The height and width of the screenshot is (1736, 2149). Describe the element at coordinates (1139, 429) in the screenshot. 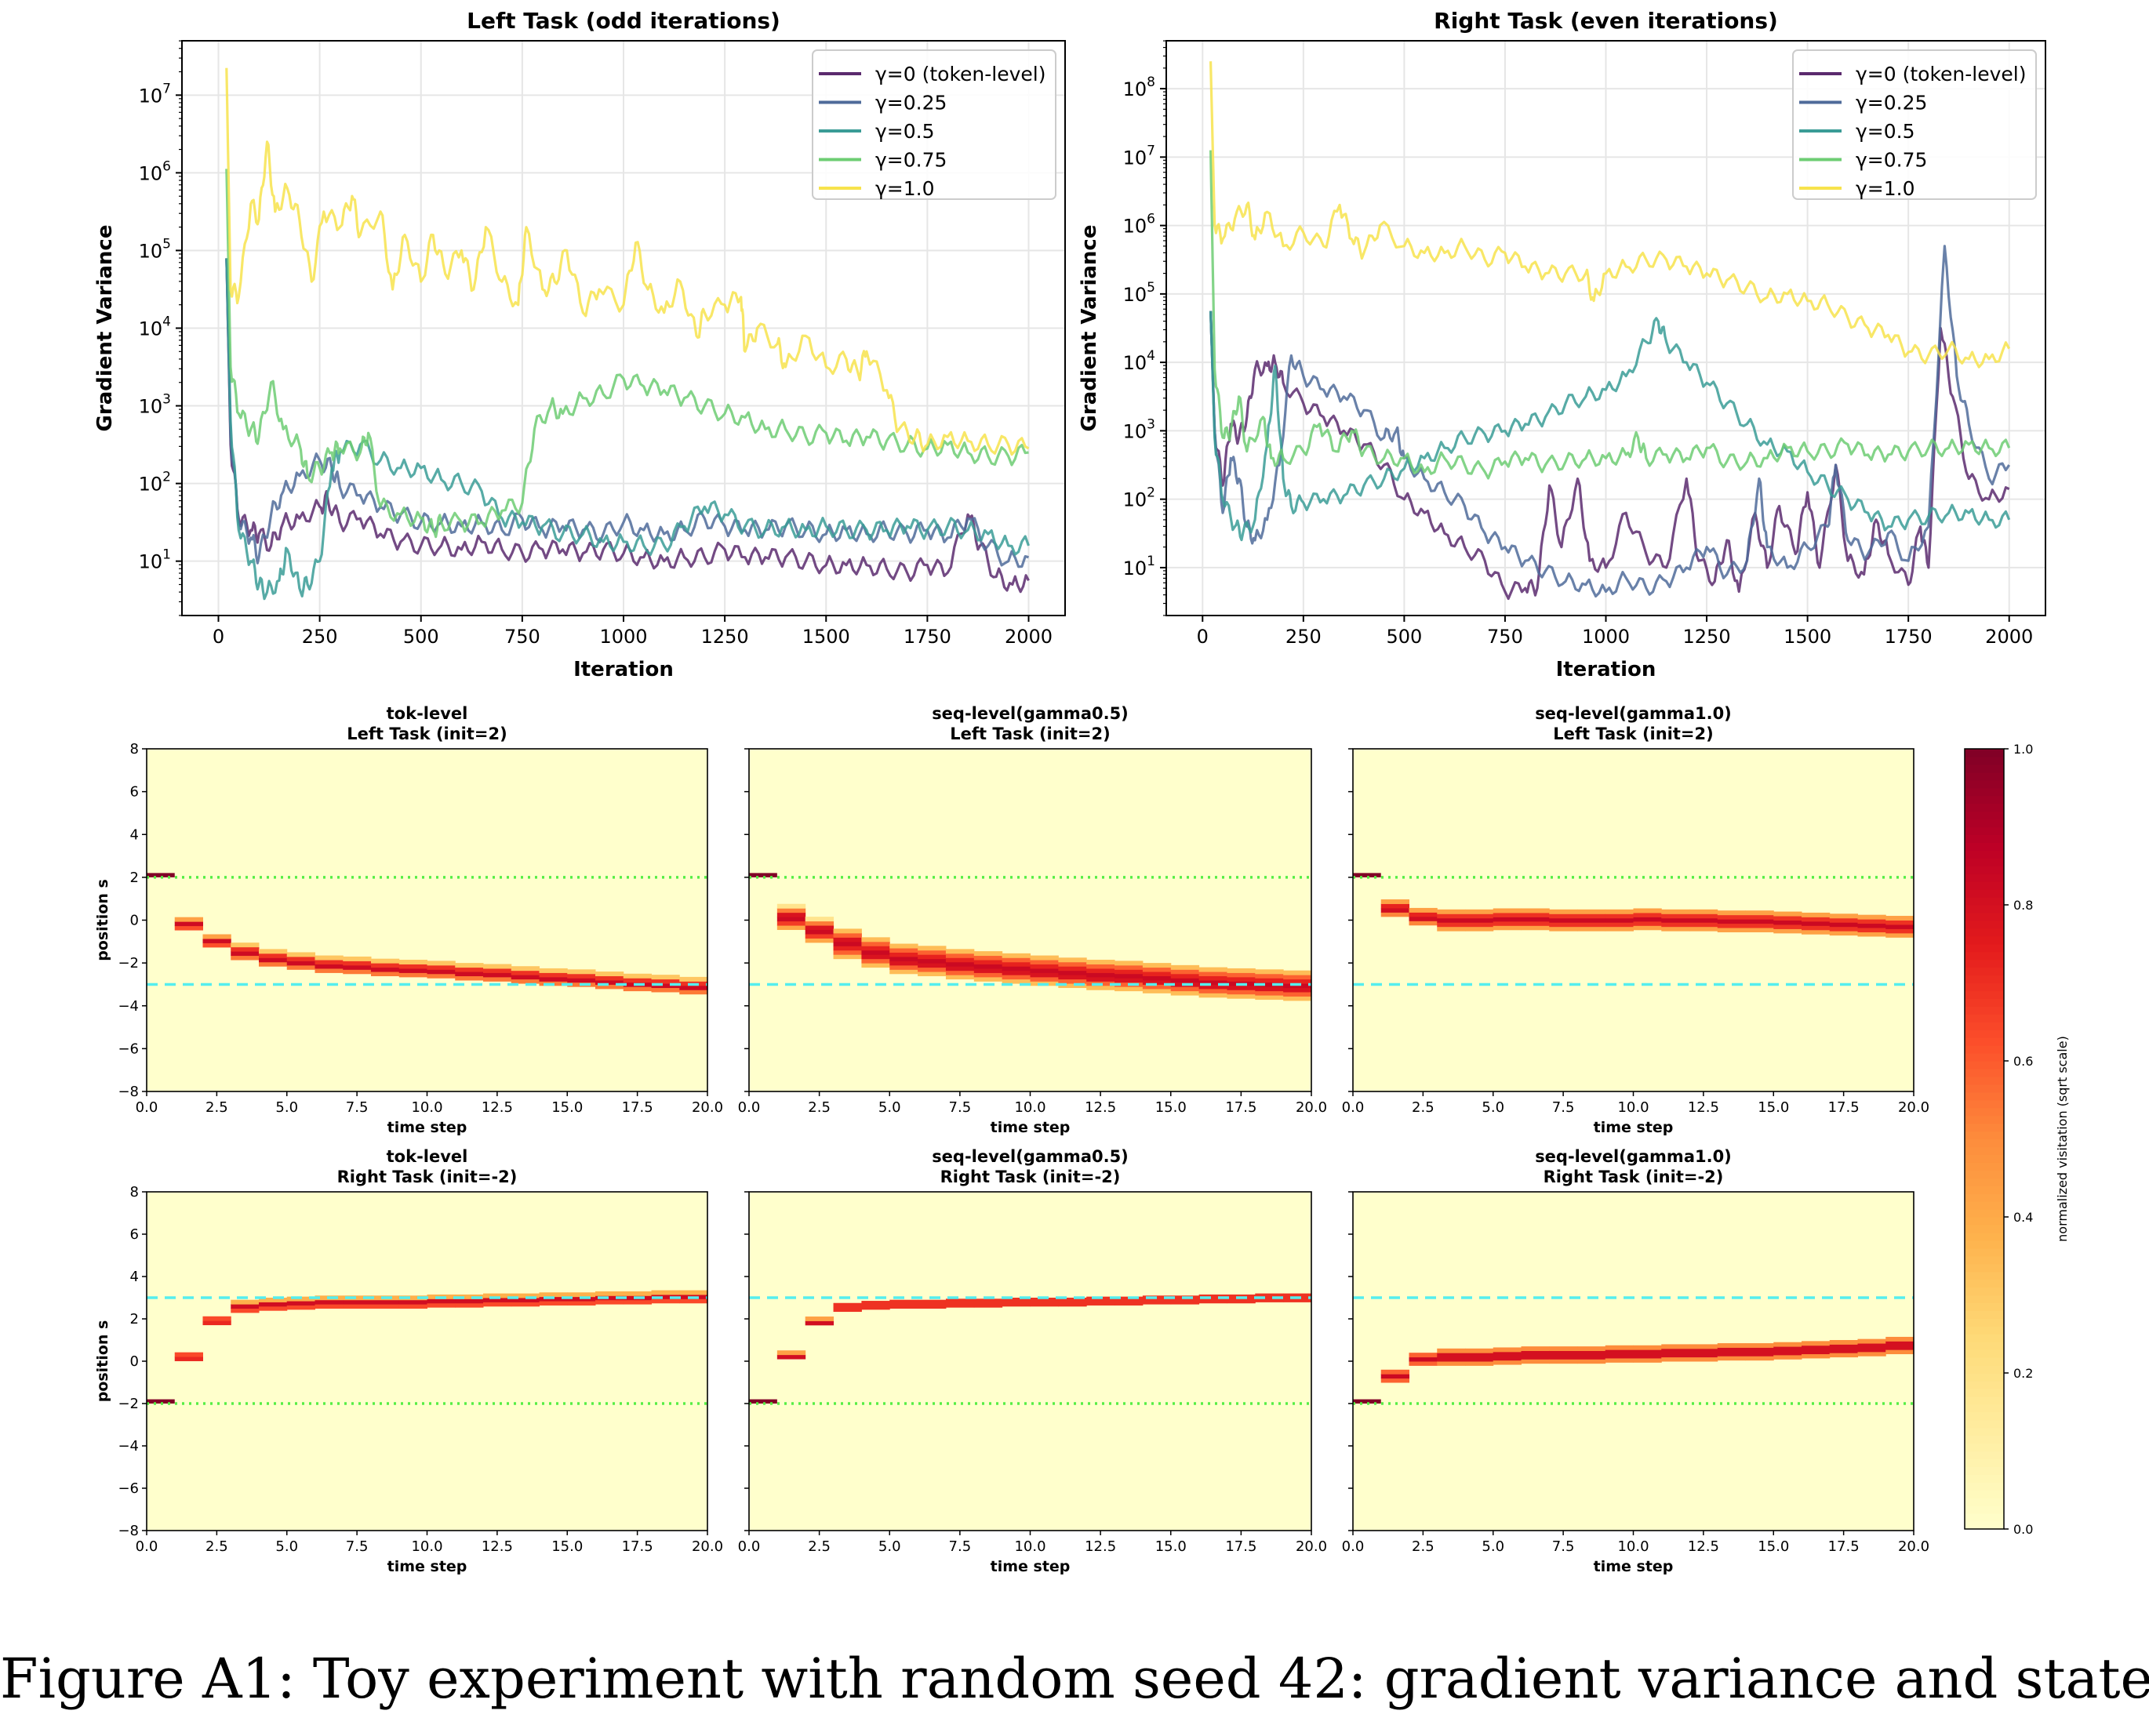

I see `y-tick-label: 10³` at that location.